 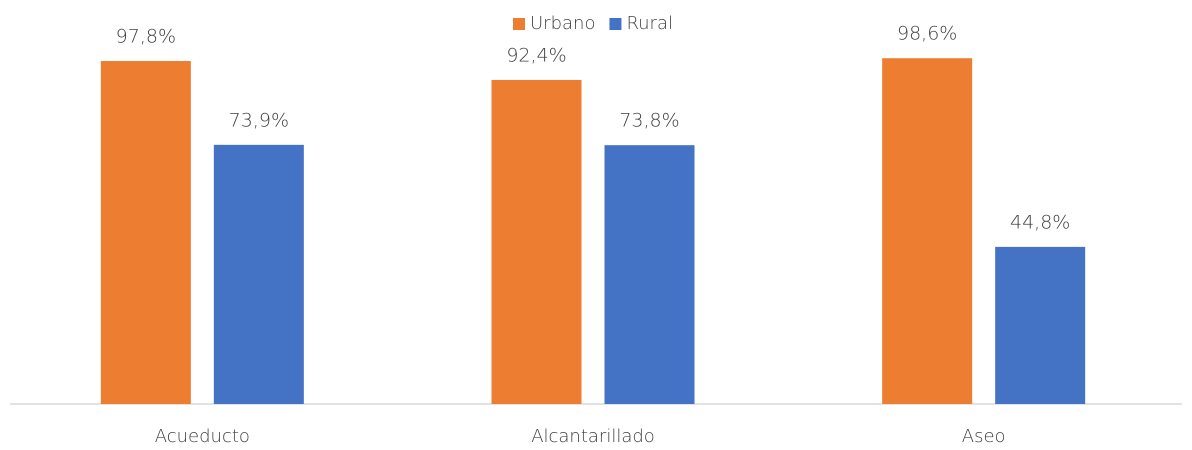 I want to click on x-tick-label: Aseo, so click(x=984, y=436).